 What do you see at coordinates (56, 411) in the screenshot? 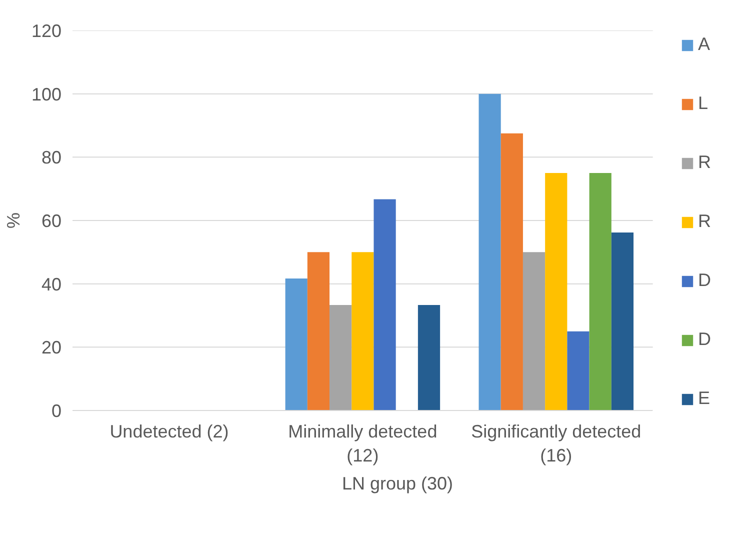
I see `y-tick-label: 0` at bounding box center [56, 411].